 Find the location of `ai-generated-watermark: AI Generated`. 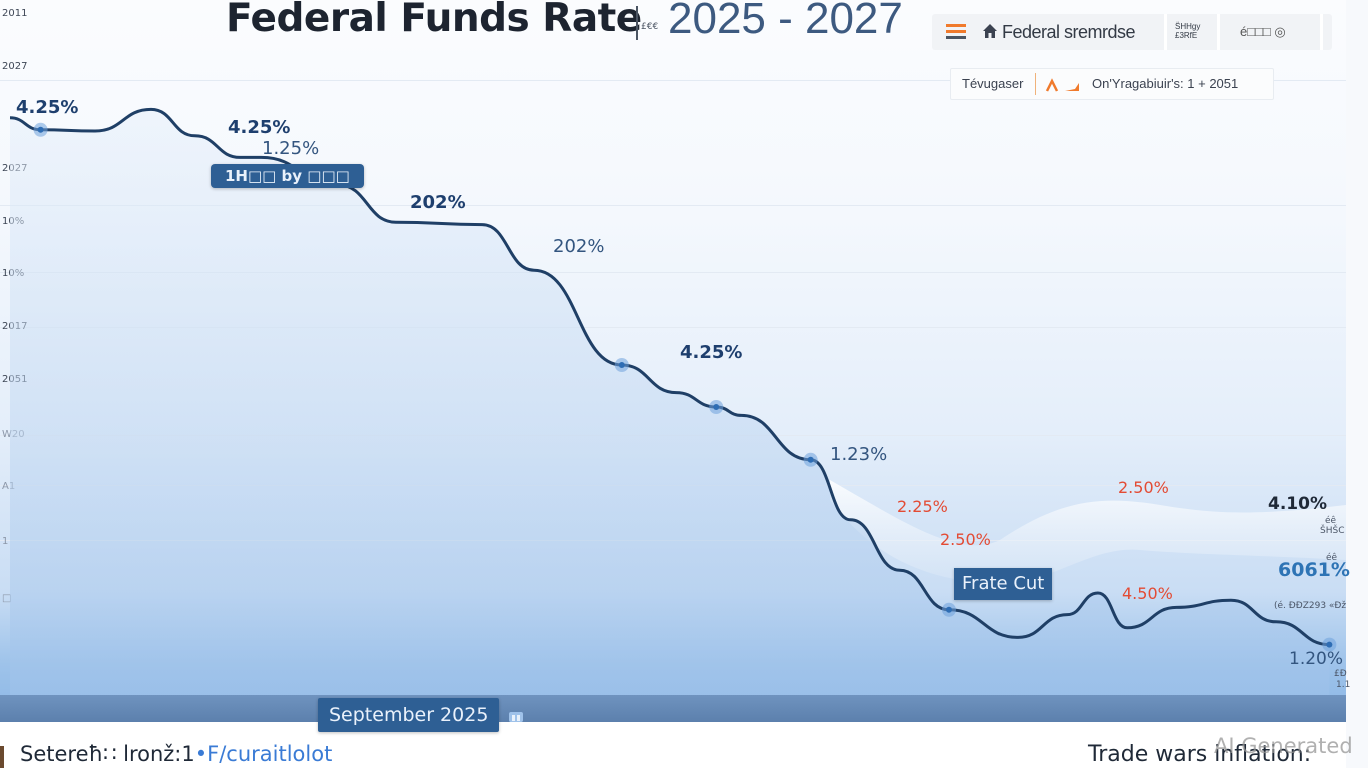

ai-generated-watermark: AI Generated is located at coordinates (1283, 746).